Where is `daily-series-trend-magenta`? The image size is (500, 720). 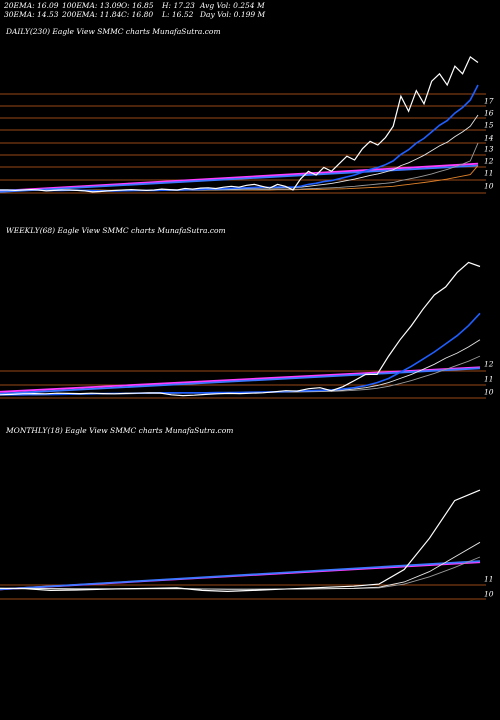 daily-series-trend-magenta is located at coordinates (239, 177).